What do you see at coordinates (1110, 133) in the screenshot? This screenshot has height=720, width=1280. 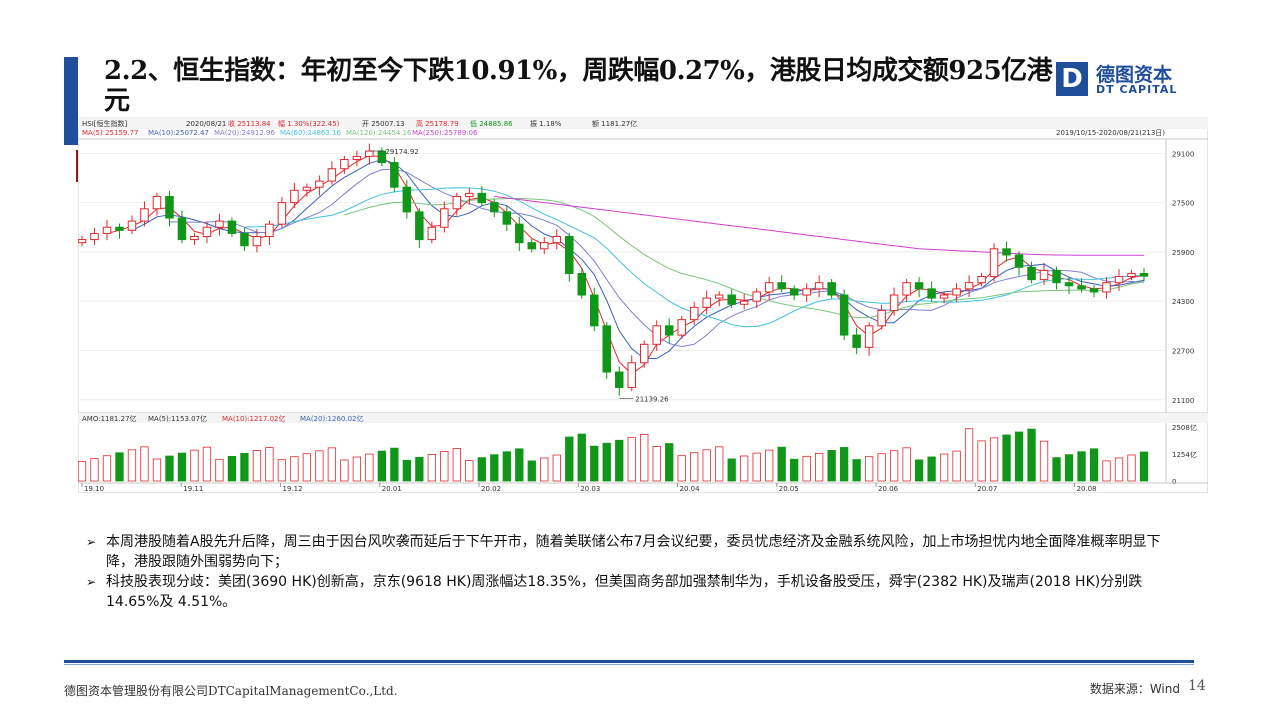 I see `range-label: 2019/10/15-2020/08/21(213日)` at bounding box center [1110, 133].